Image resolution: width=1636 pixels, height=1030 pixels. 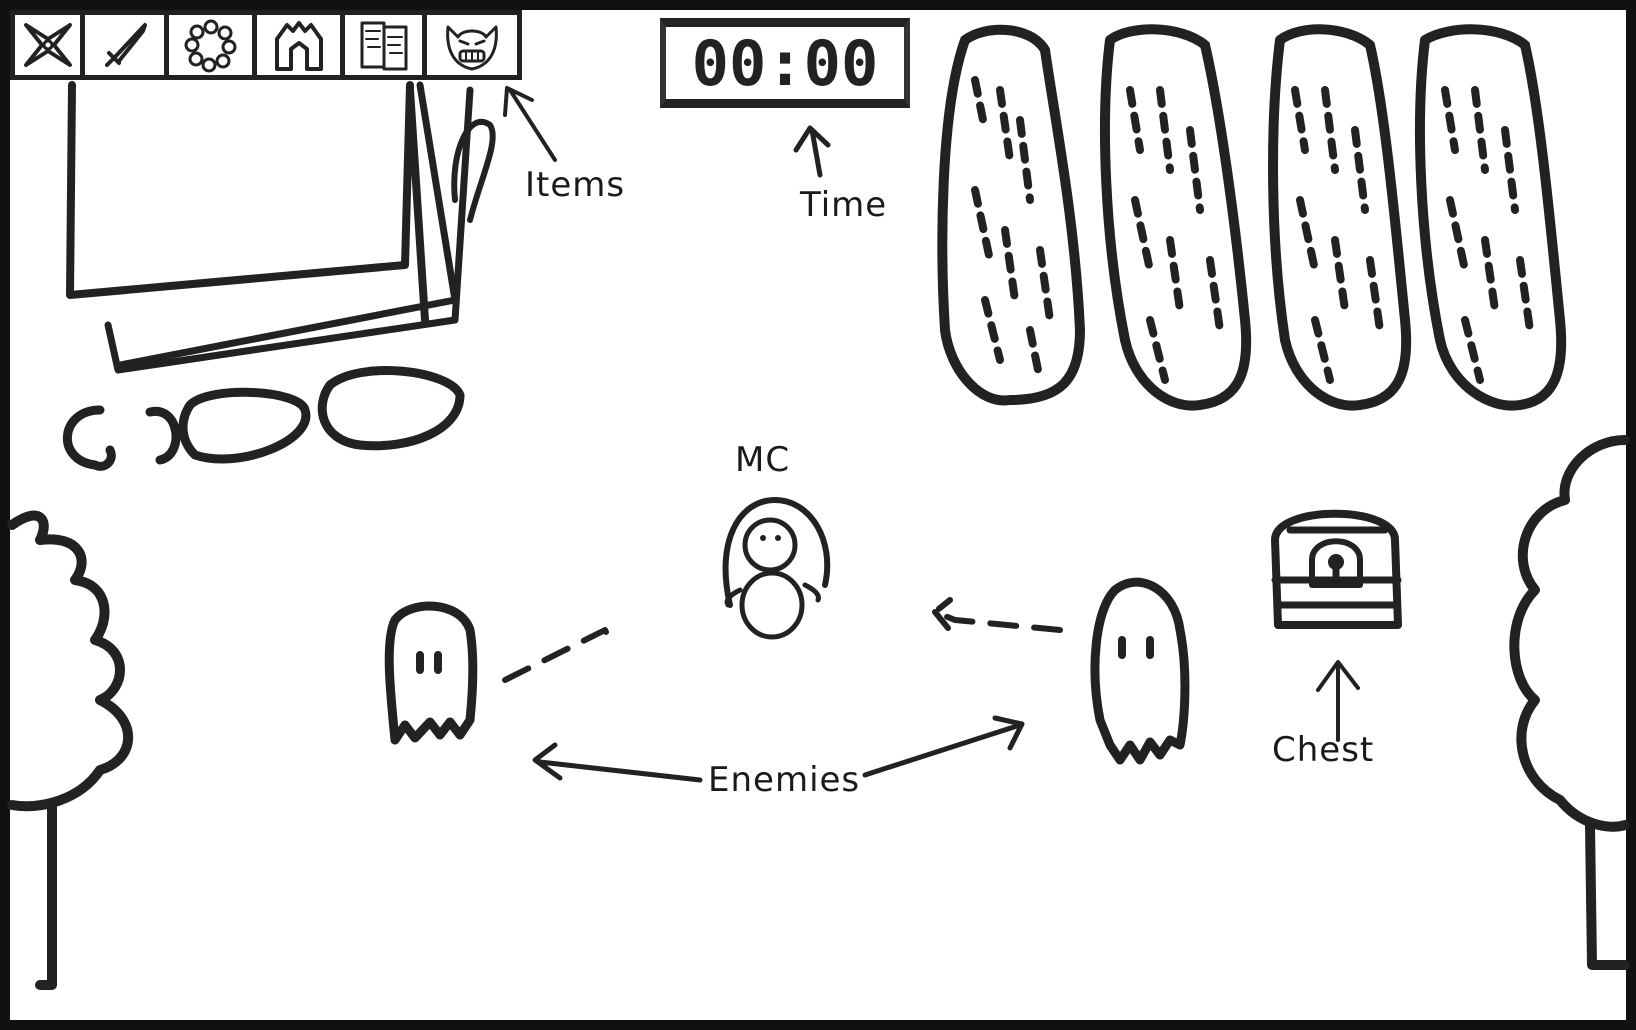 What do you see at coordinates (784, 780) in the screenshot?
I see `enemies-label: Enemies` at bounding box center [784, 780].